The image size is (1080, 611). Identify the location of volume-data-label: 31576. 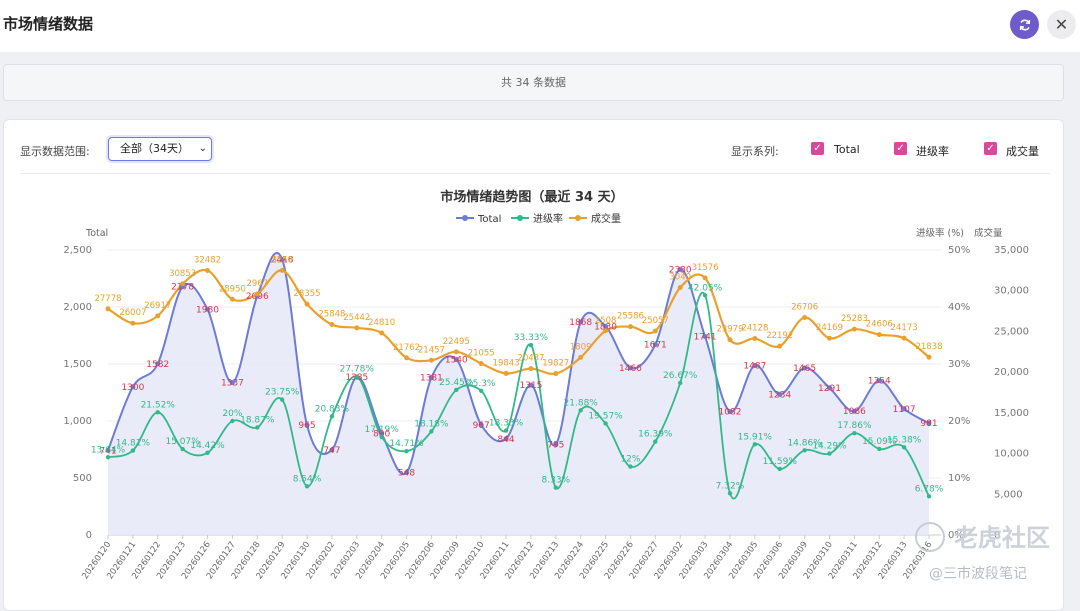
(705, 268).